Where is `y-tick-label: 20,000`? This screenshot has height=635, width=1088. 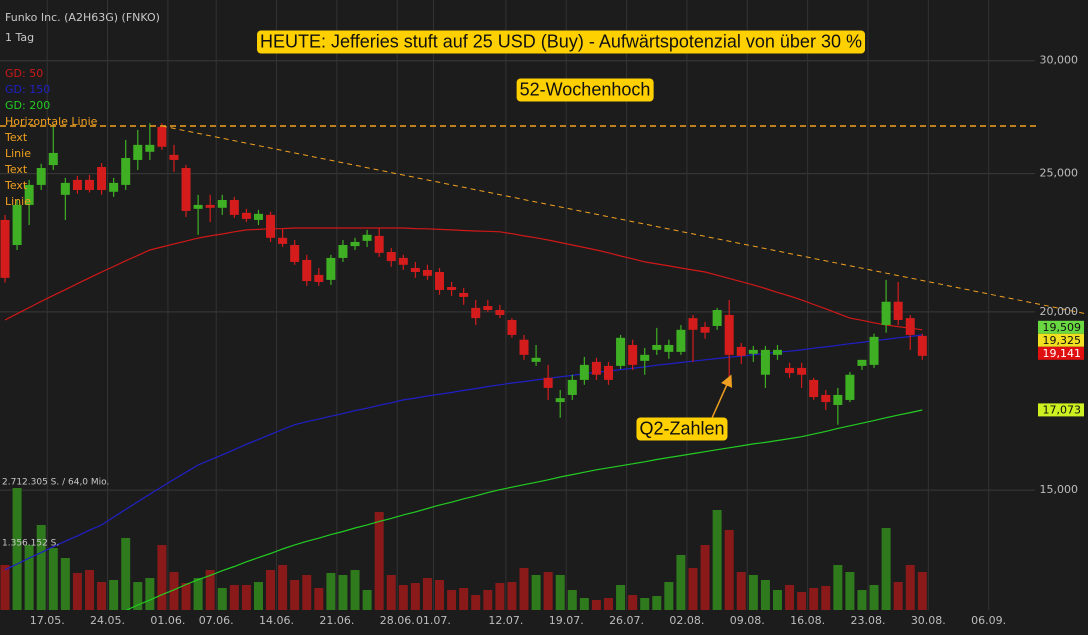
y-tick-label: 20,000 is located at coordinates (1059, 311).